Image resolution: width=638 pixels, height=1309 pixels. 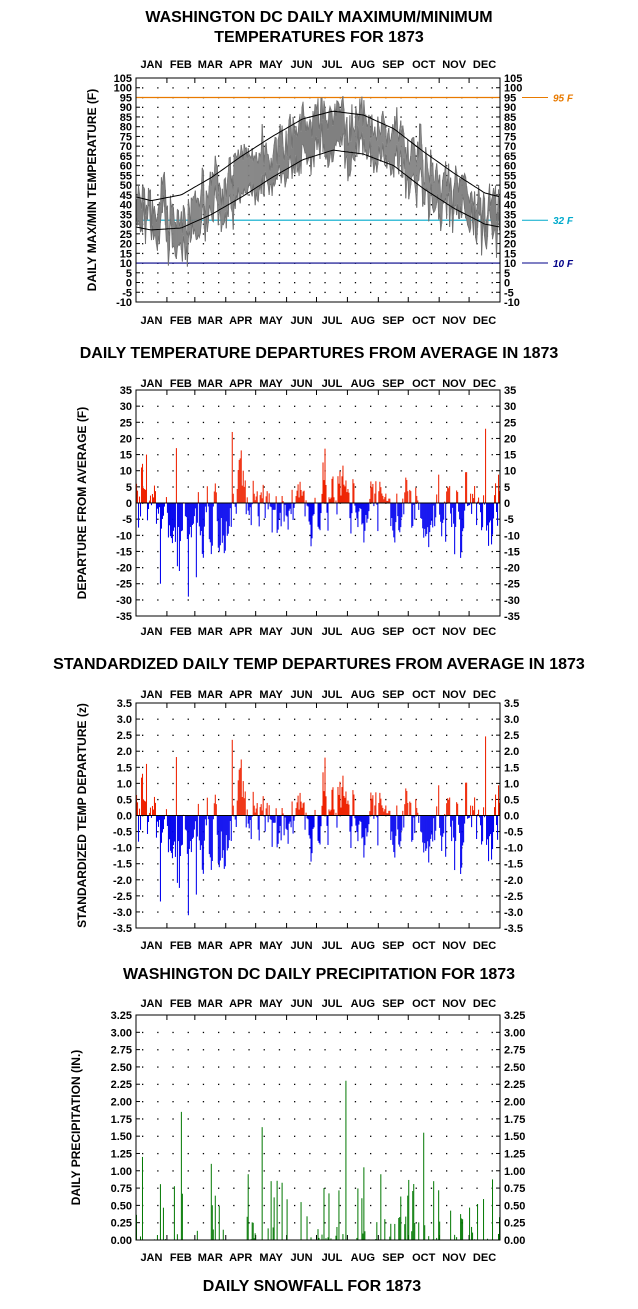 What do you see at coordinates (181, 1004) in the screenshot?
I see `month-label-top: FEB` at bounding box center [181, 1004].